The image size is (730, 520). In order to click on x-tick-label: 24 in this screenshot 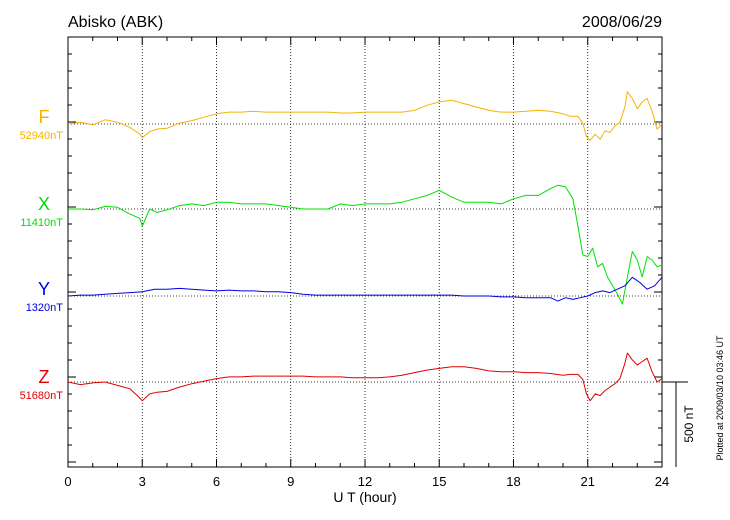, I will do `click(662, 481)`.